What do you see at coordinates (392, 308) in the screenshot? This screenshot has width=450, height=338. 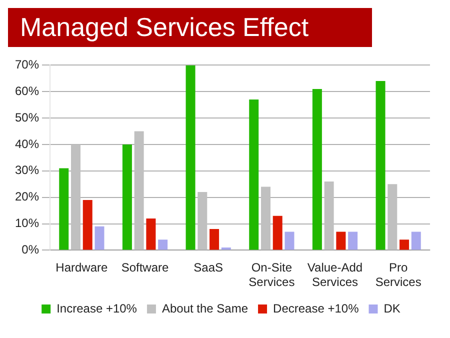 I see `legend-label: DK` at bounding box center [392, 308].